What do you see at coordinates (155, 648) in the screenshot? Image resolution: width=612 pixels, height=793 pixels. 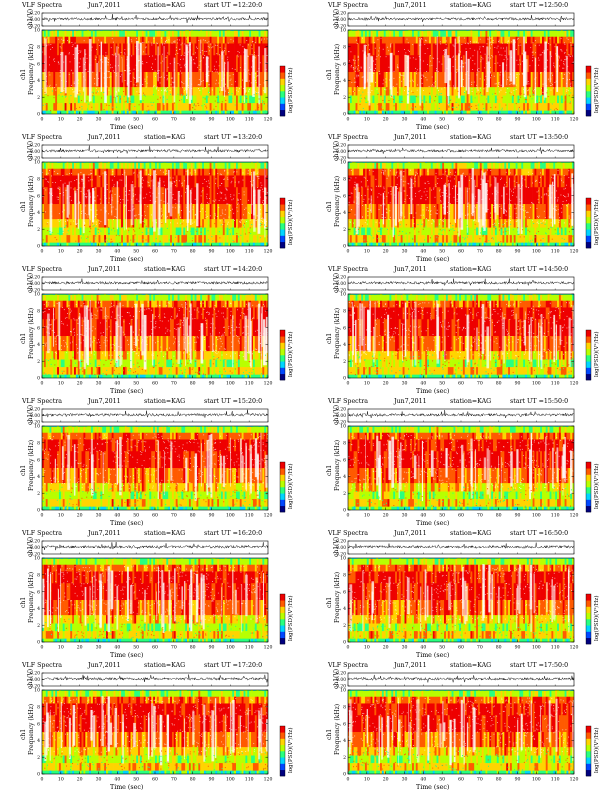 I see `x-tick-label: 60` at bounding box center [155, 648].